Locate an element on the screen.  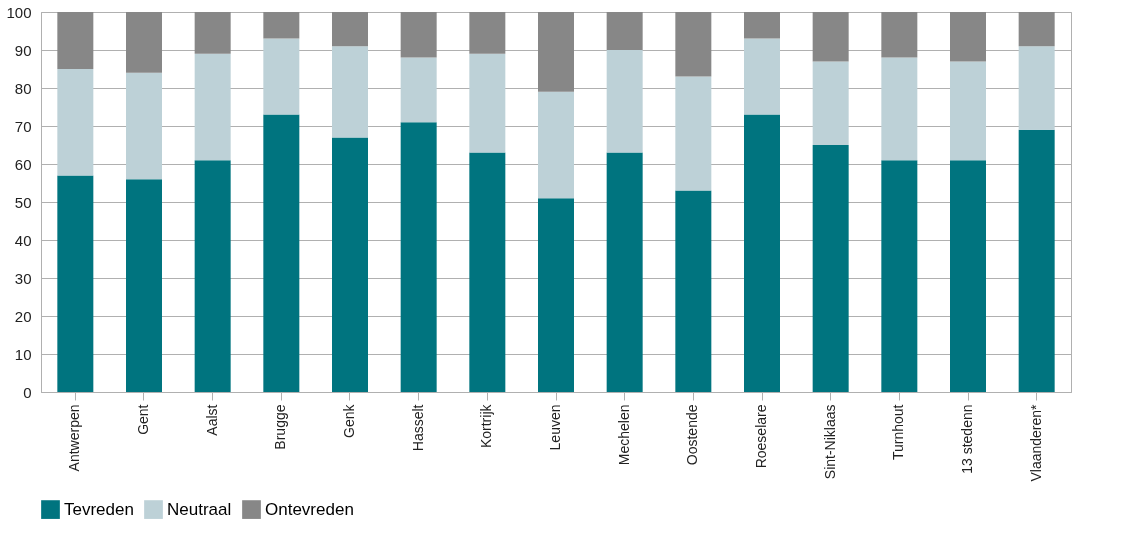
x-tick-label: Sint-Niklaas is located at coordinates (829, 442).